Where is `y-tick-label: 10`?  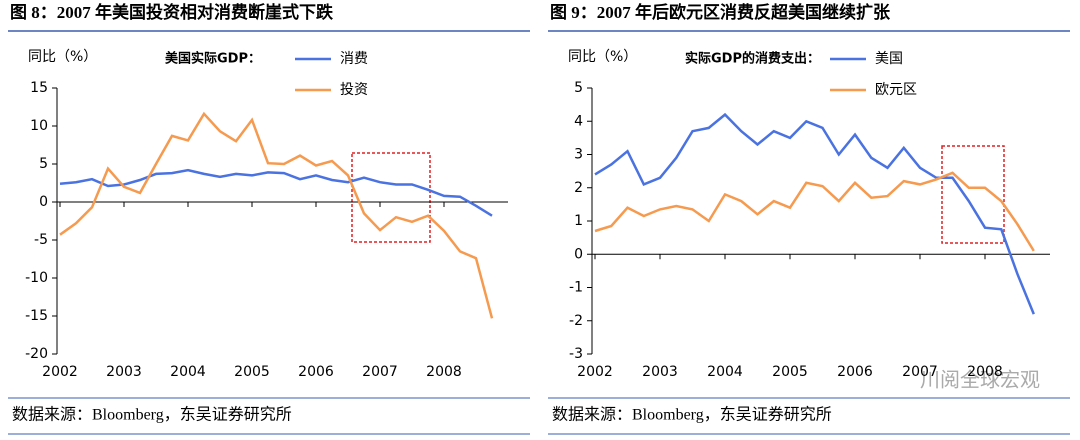 y-tick-label: 10 is located at coordinates (39, 126).